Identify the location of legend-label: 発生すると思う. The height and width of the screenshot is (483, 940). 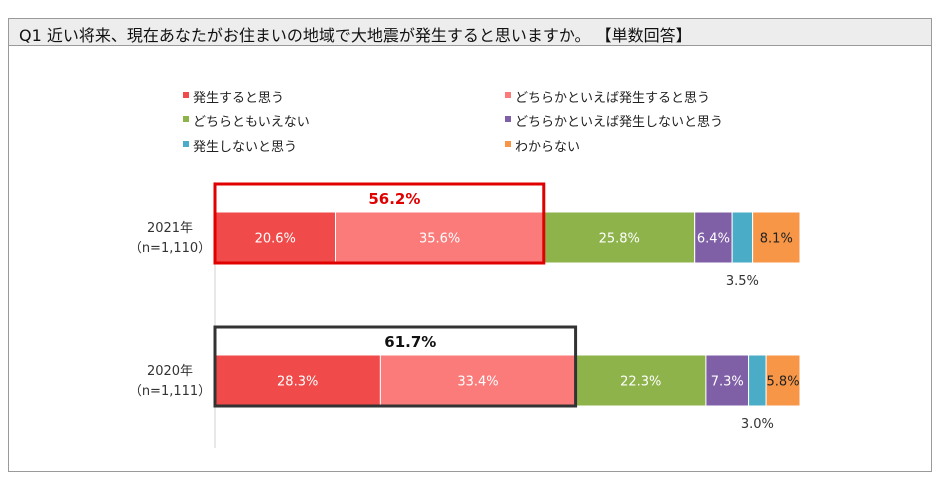
(238, 98).